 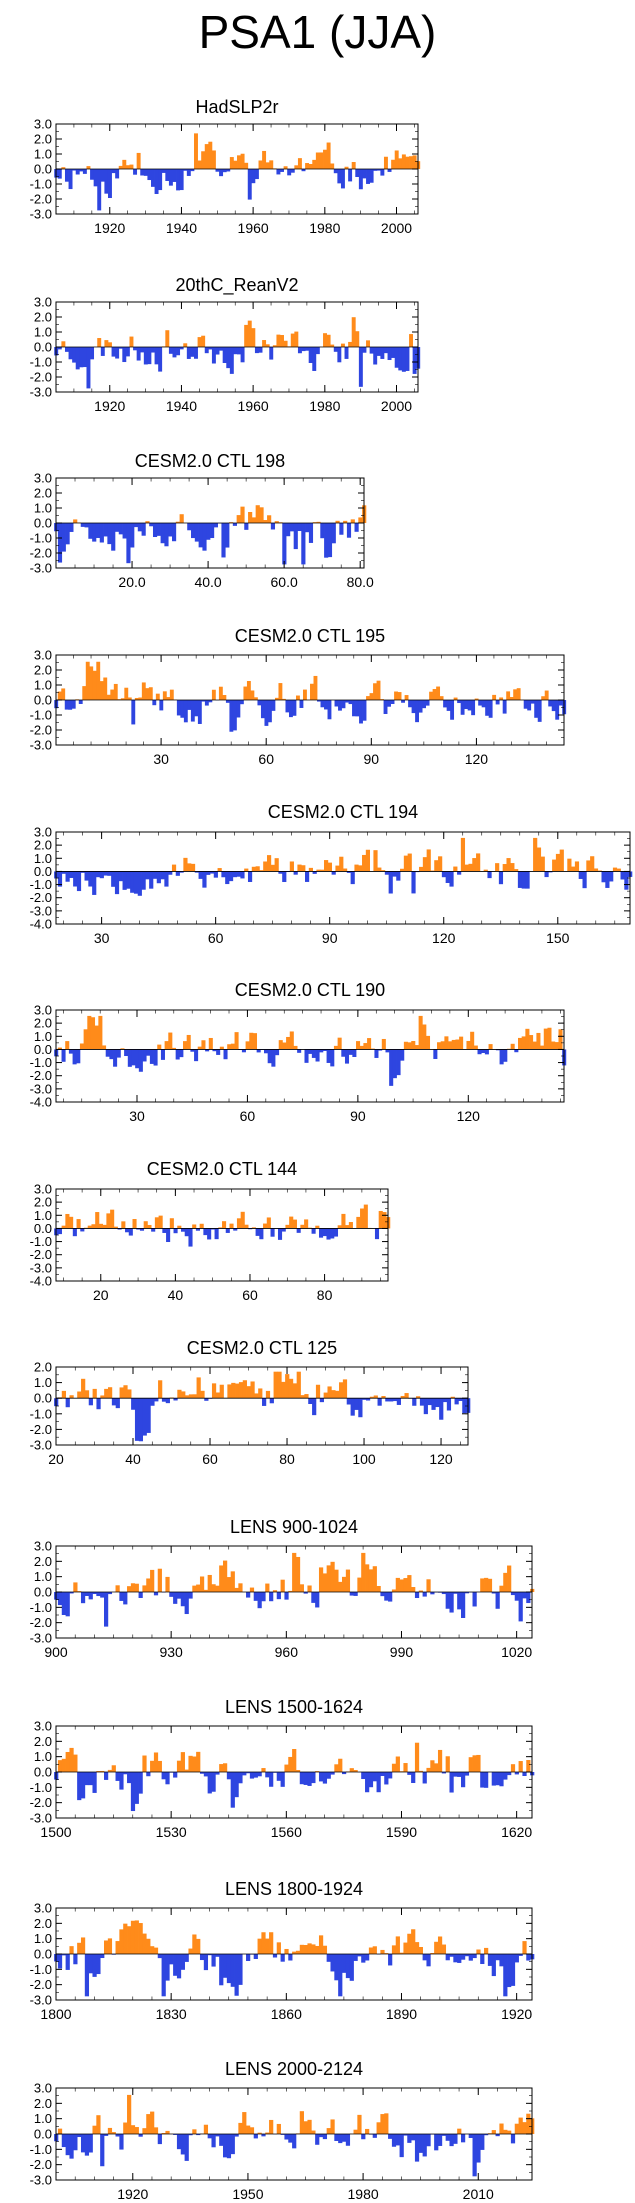 What do you see at coordinates (41, 538) in the screenshot?
I see `y-tick-label: -1.0` at bounding box center [41, 538].